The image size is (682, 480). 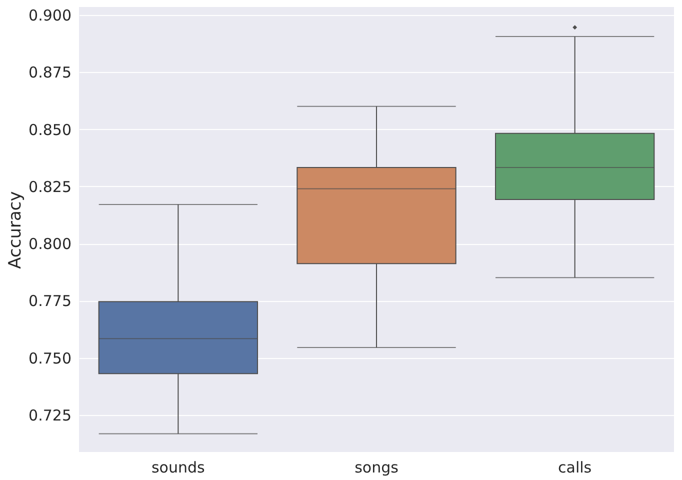 I want to click on y-tick-label: 0.775, so click(x=50, y=301).